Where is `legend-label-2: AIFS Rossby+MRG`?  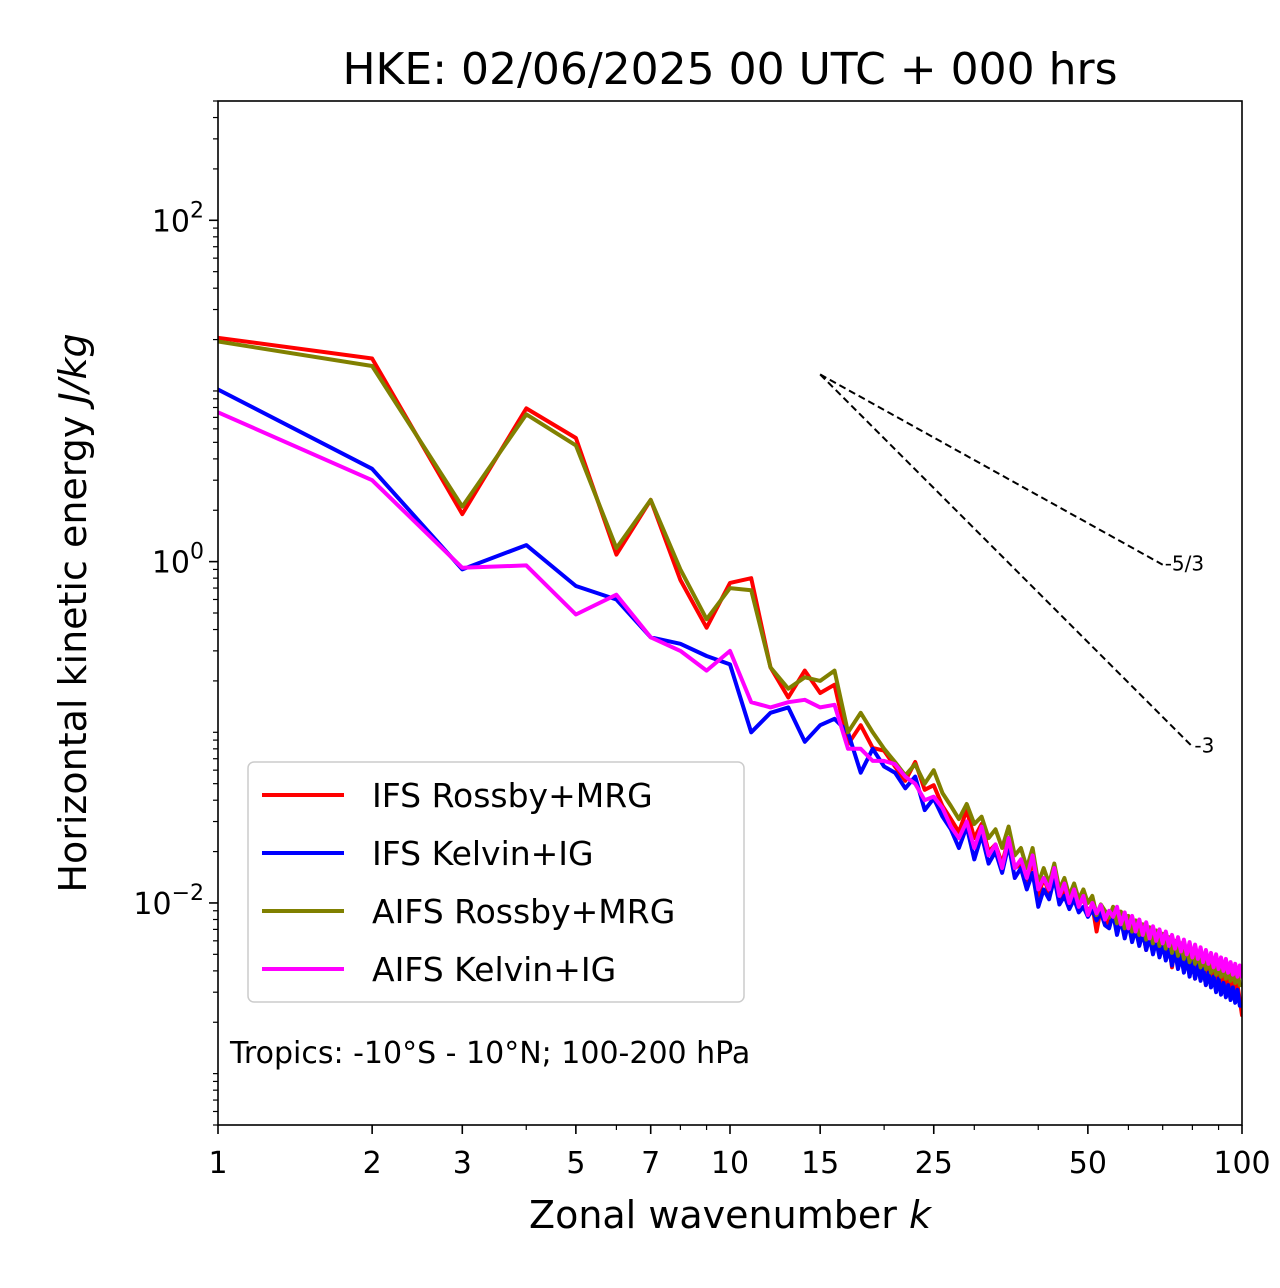 legend-label-2: AIFS Rossby+MRG is located at coordinates (523, 911).